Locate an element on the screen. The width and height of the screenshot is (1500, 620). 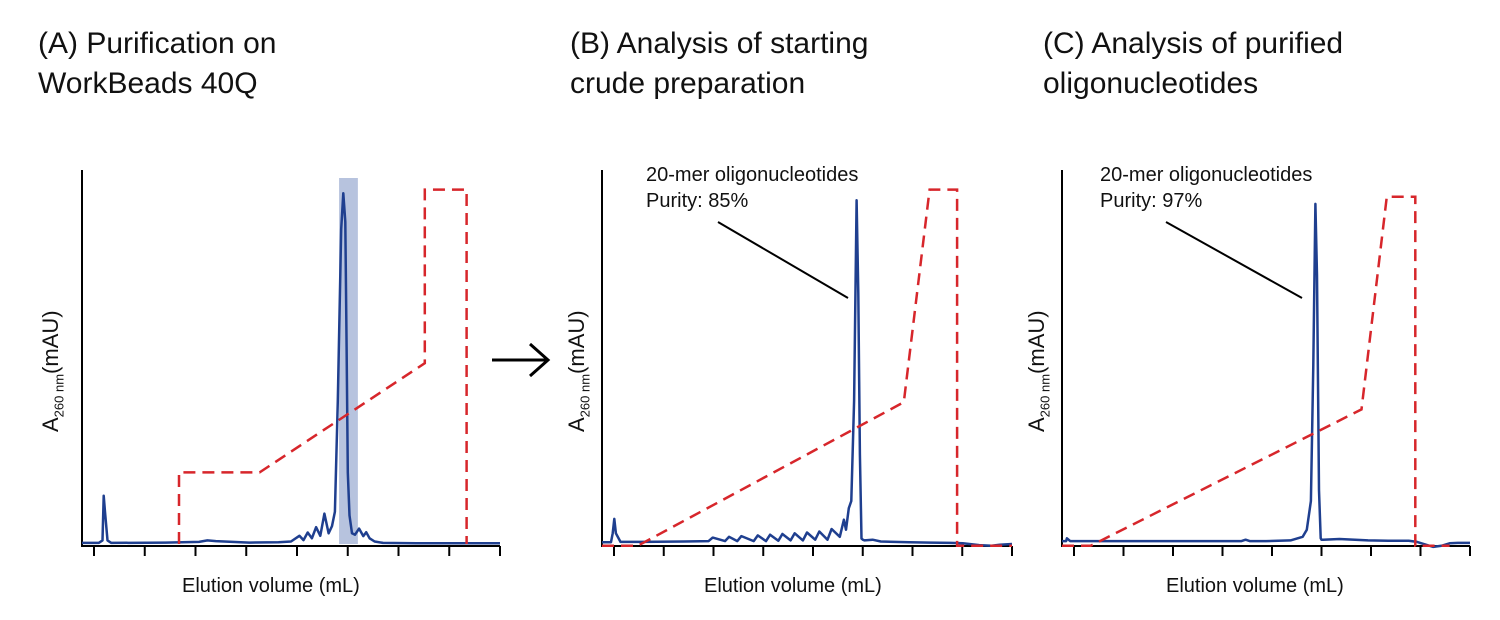
panel-title-line1: (A) Purification on is located at coordinates (157, 43).